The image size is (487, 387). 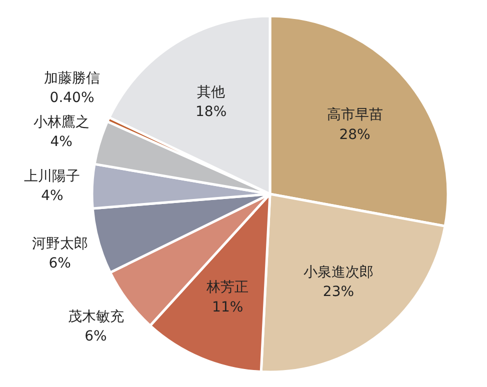 What do you see at coordinates (96, 316) in the screenshot?
I see `slice-label: 茂木敏充` at bounding box center [96, 316].